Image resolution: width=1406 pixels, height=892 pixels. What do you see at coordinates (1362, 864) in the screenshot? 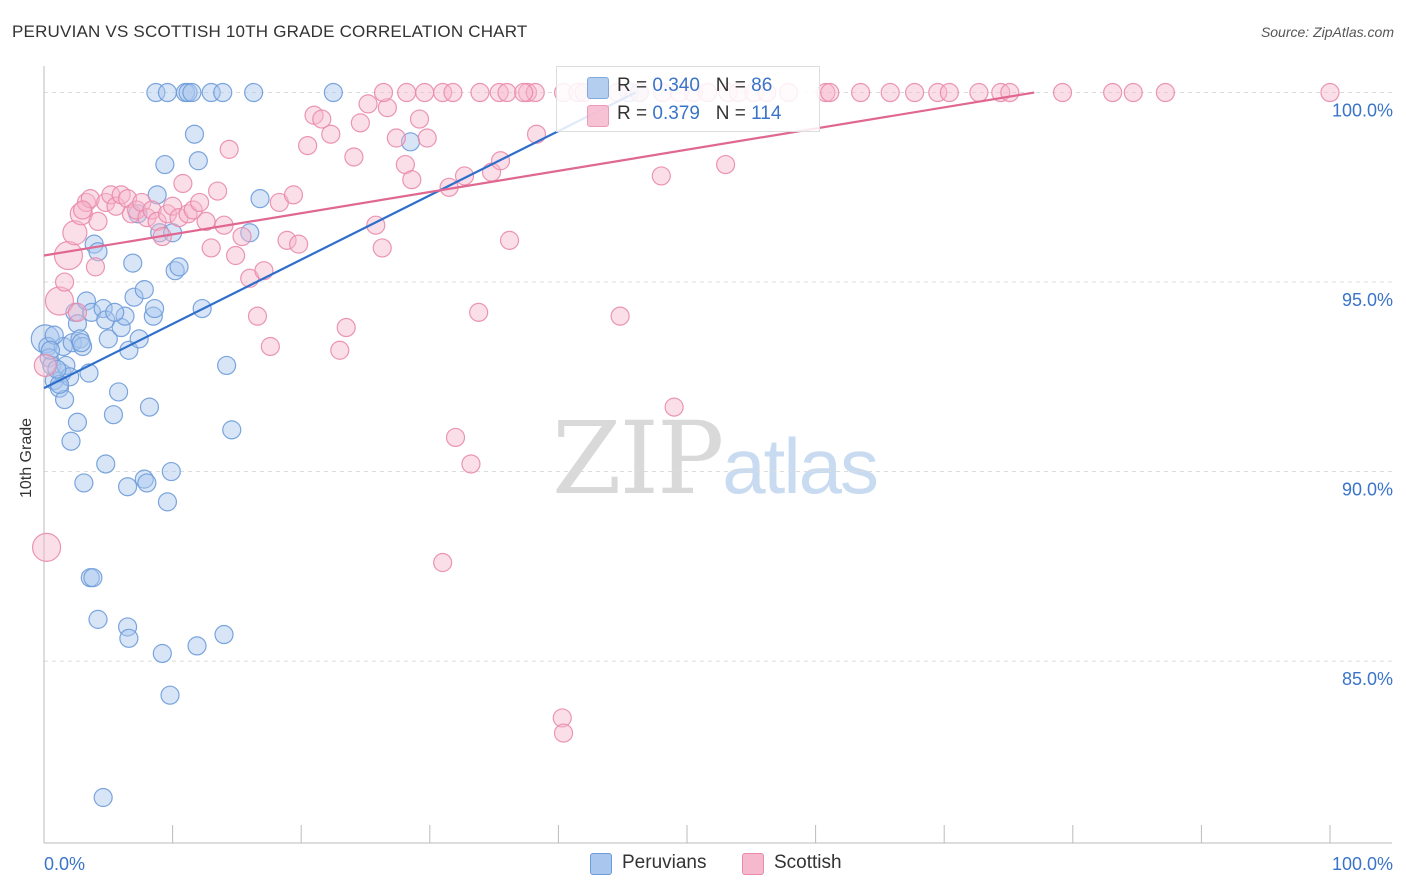
I see `x-tick-label: 100.0%` at bounding box center [1362, 864].